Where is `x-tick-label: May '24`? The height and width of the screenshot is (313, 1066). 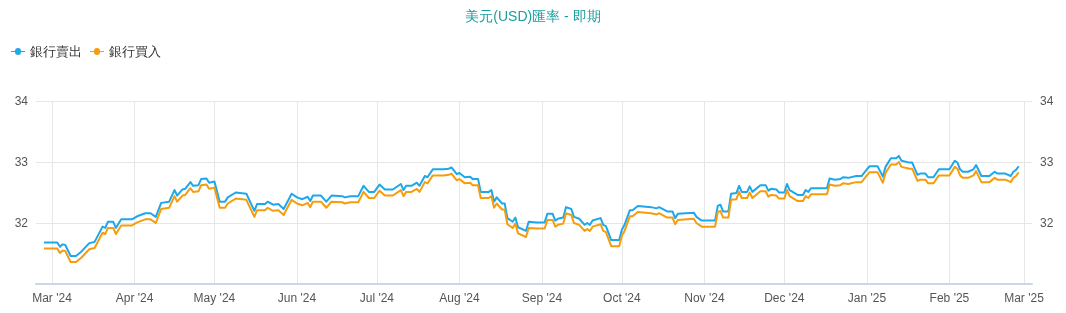
x-tick-label: May '24 is located at coordinates (214, 298).